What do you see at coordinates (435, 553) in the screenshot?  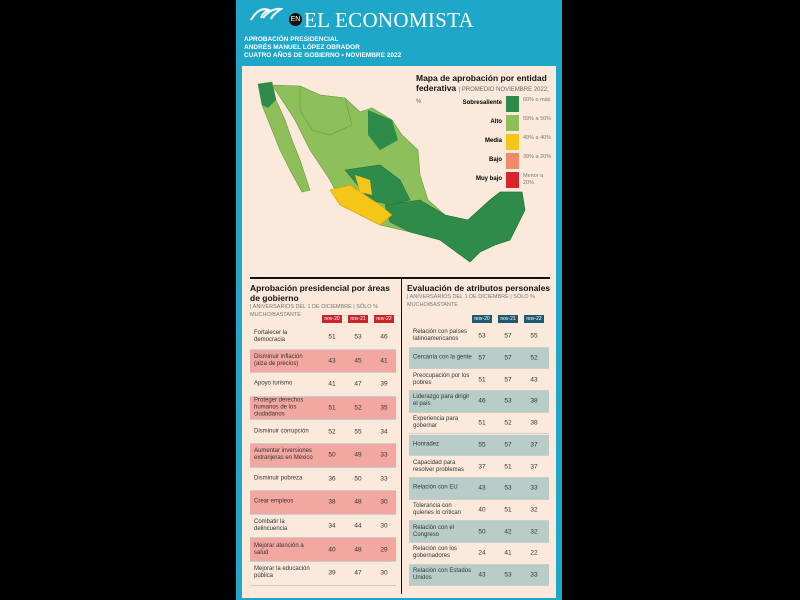 I see `row-label: Relación con los gobernadores` at bounding box center [435, 553].